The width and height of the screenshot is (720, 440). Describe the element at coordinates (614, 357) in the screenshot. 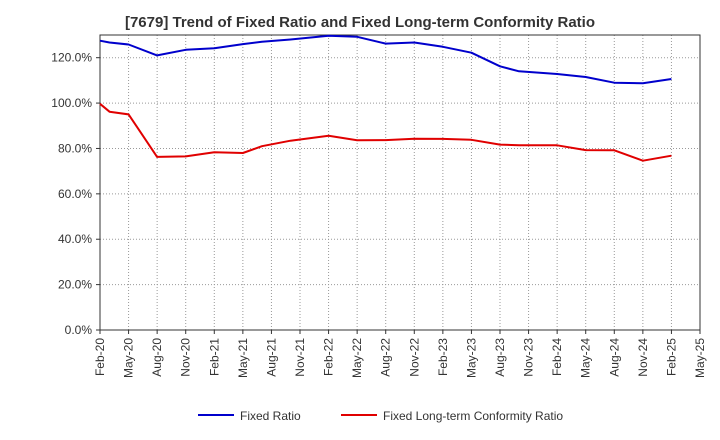

I see `x-tick-label: Aug-24` at that location.